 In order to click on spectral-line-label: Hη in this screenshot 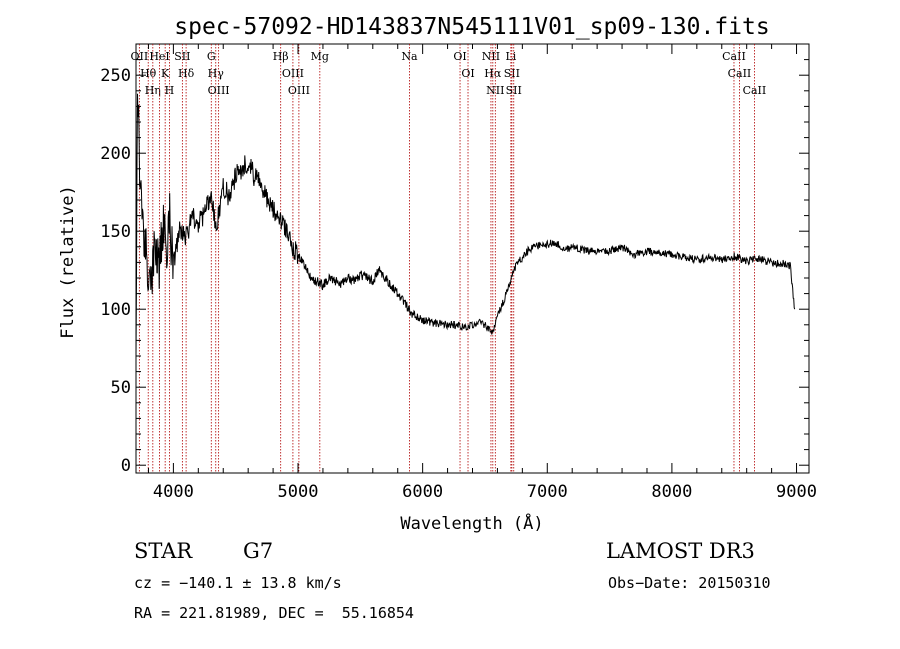, I will do `click(153, 90)`.